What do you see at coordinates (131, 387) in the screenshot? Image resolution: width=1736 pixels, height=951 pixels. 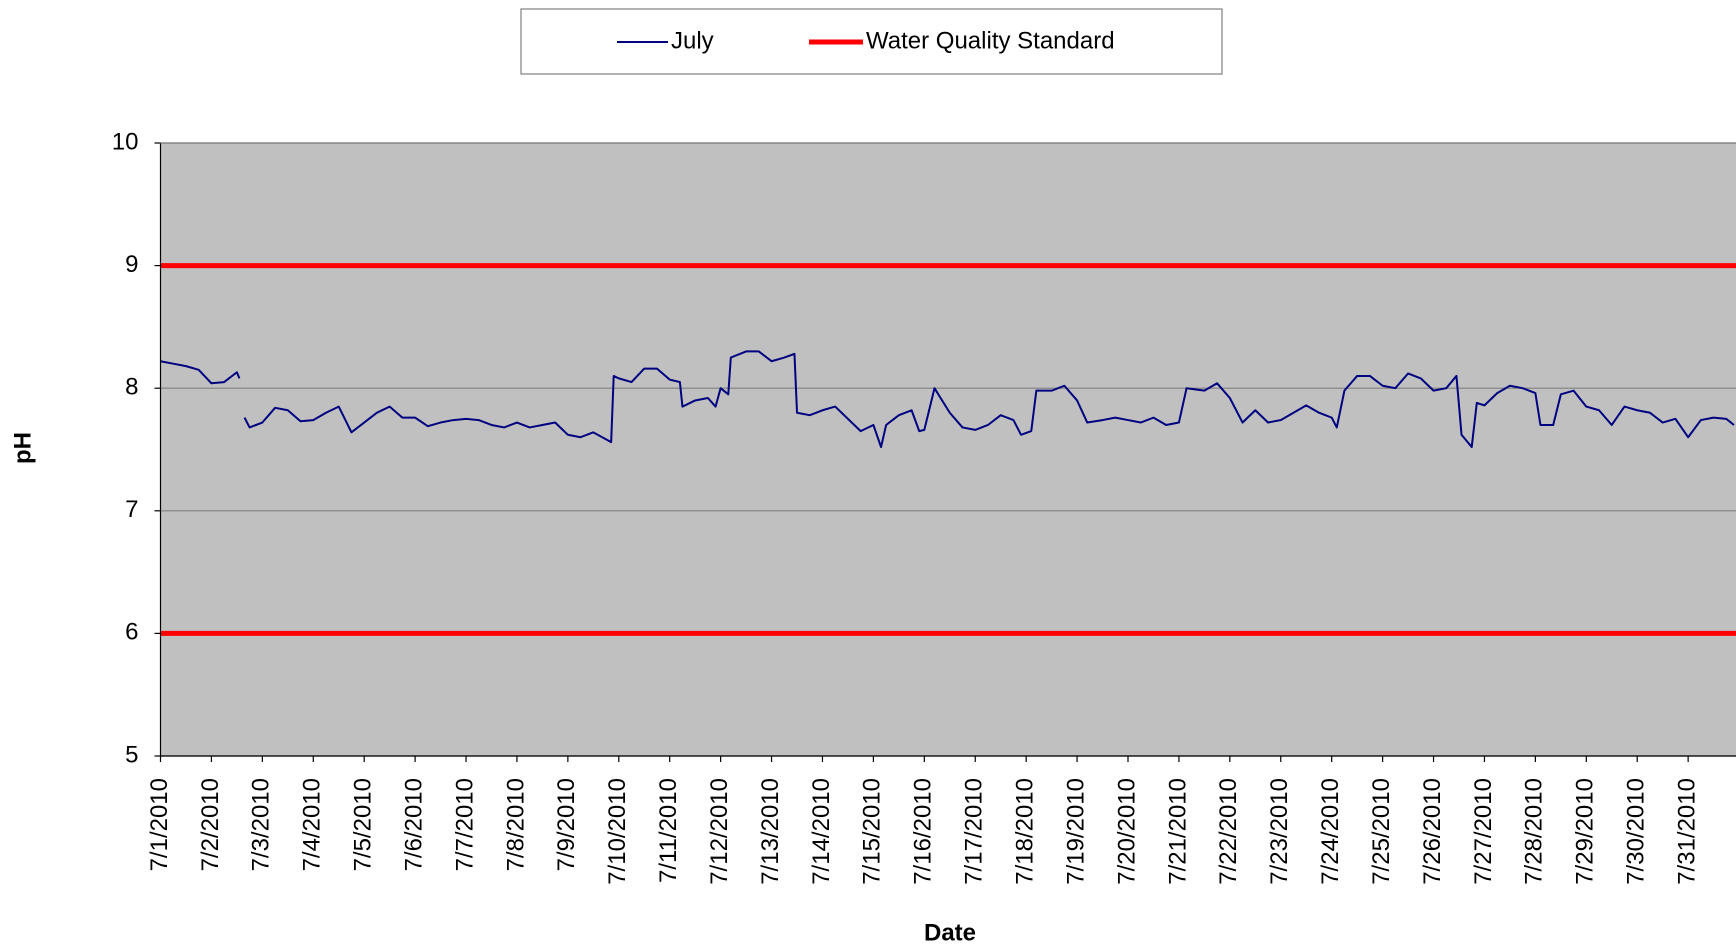 I see `y-tick-label: 8` at bounding box center [131, 387].